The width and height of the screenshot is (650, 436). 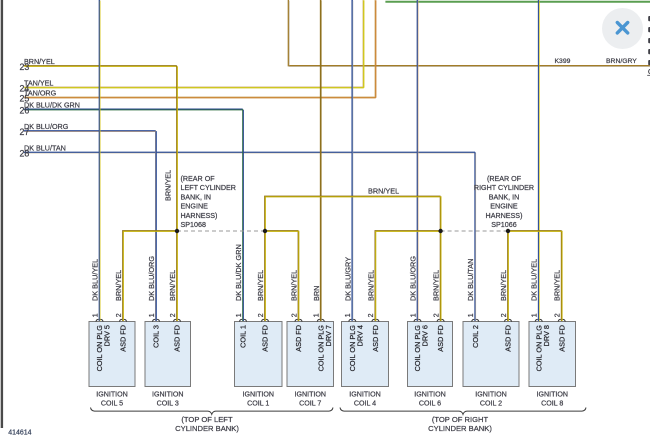 I want to click on svg-text: COIL 7, so click(x=310, y=403).